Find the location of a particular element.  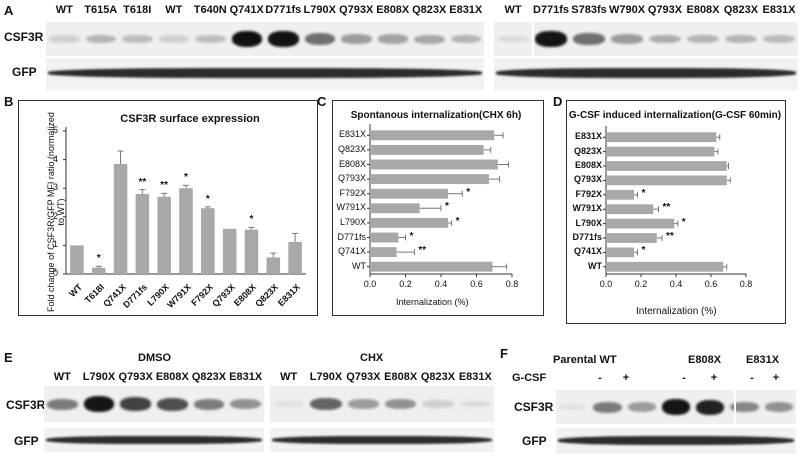

chart-d-xlabel: Internalization (%) is located at coordinates (676, 311).